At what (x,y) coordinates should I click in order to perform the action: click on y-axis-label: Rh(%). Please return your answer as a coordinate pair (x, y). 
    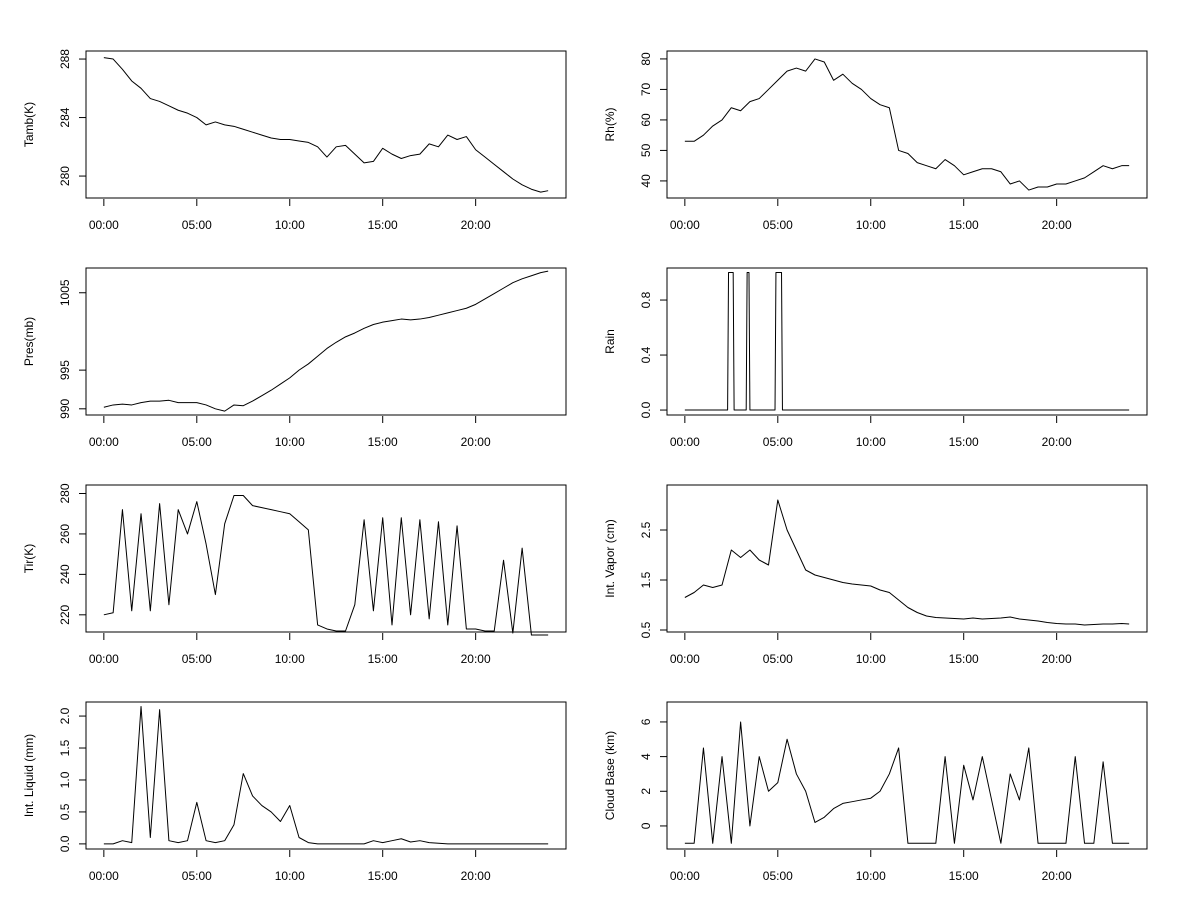
    Looking at the image, I should click on (610, 124).